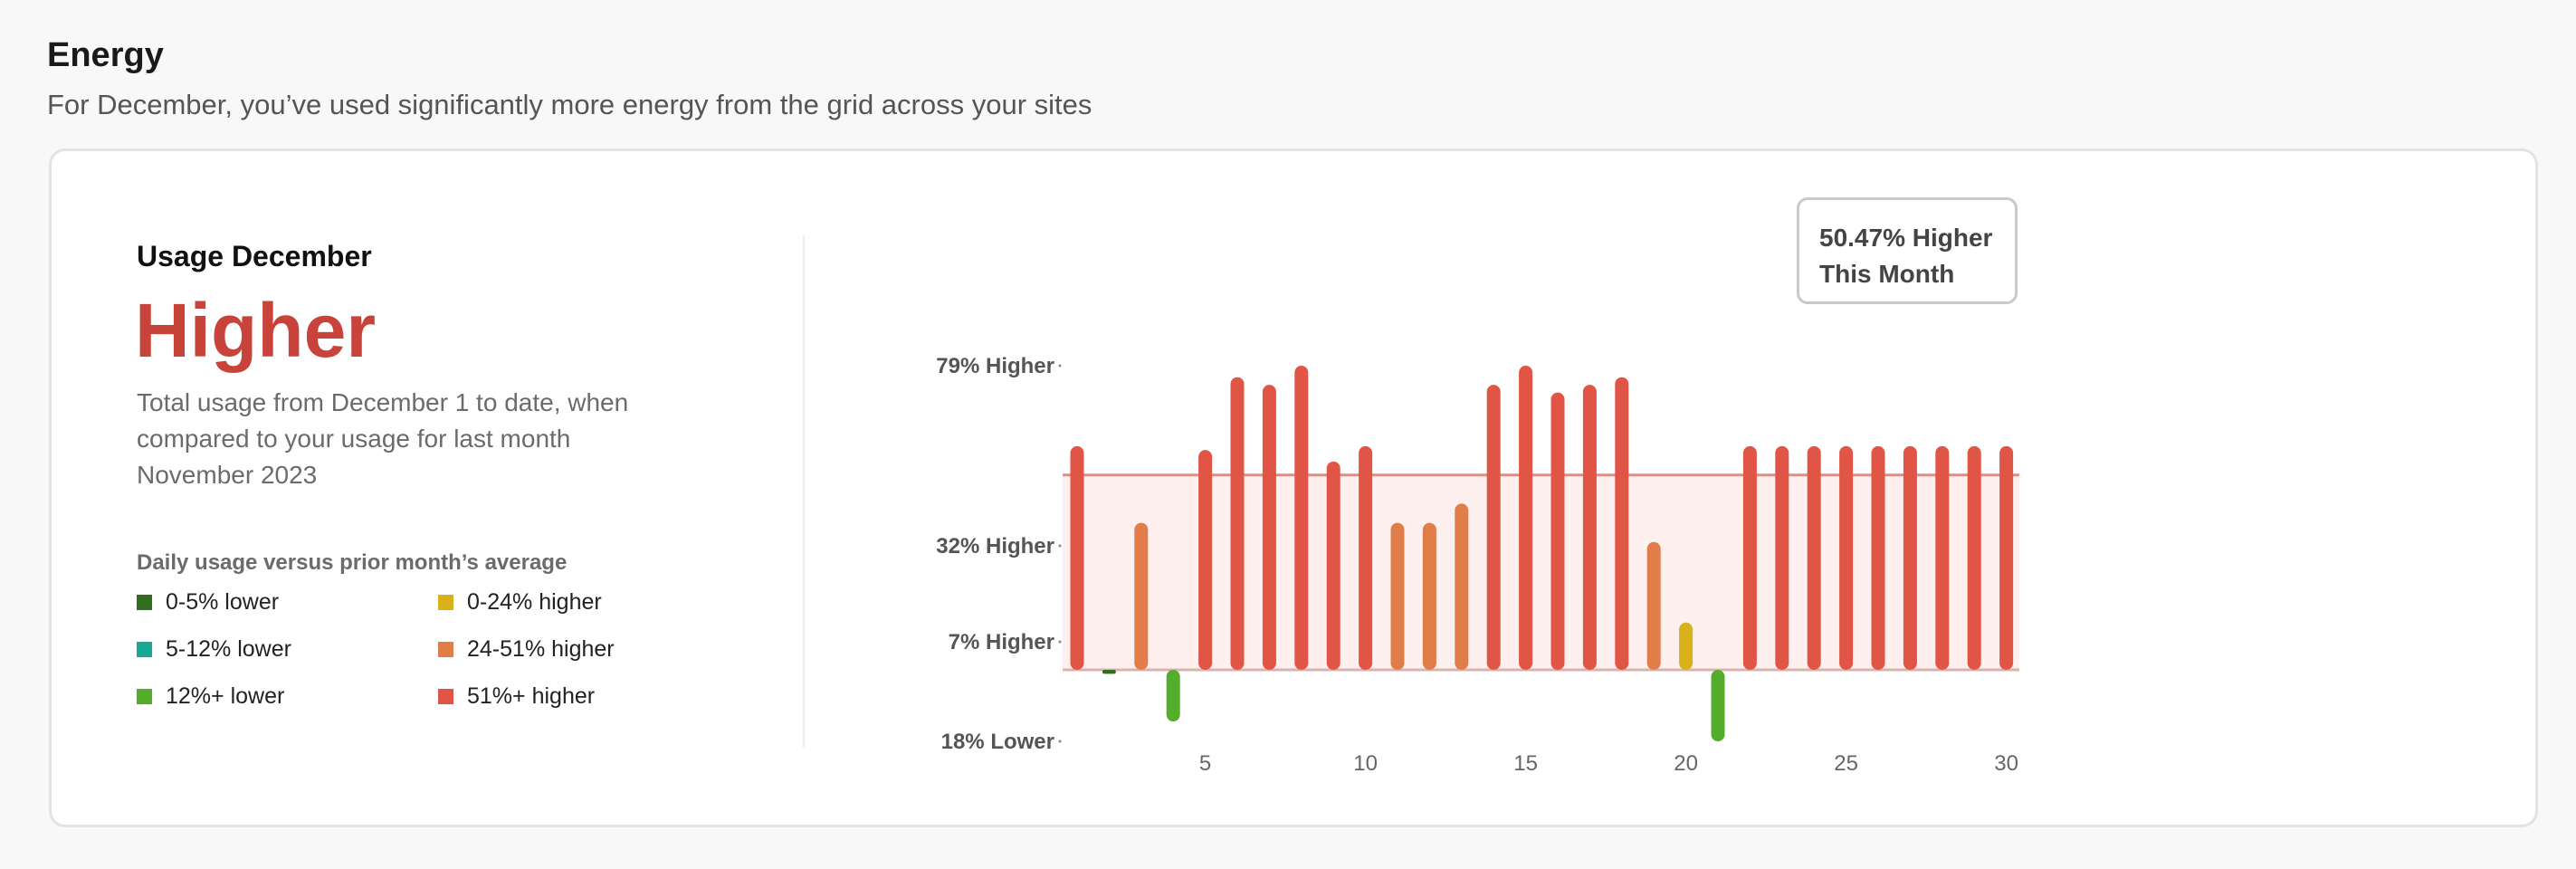  What do you see at coordinates (1002, 642) in the screenshot?
I see `y-tick-label: 7% Higher` at bounding box center [1002, 642].